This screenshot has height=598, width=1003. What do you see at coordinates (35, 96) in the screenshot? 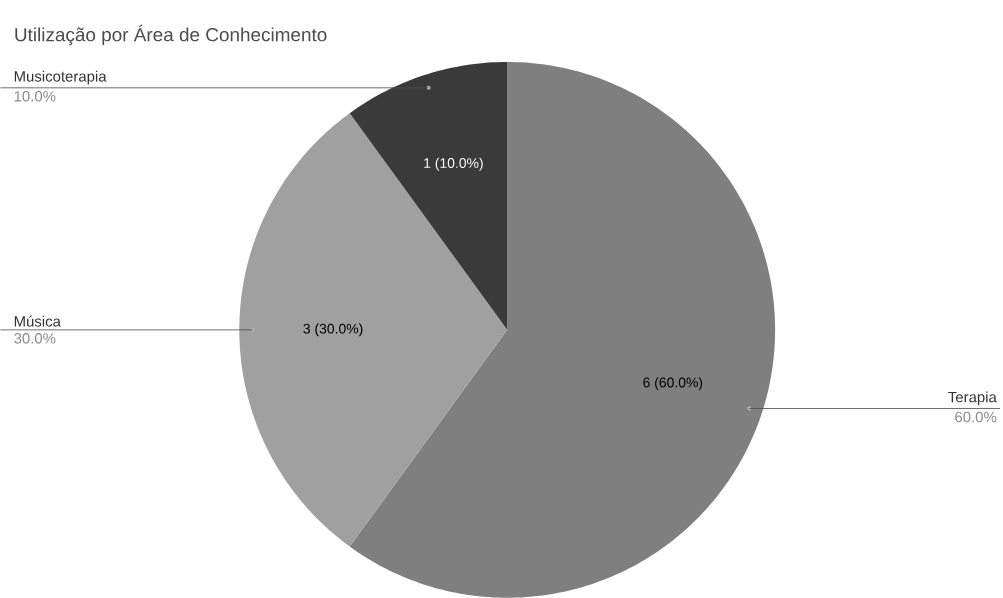
I see `text: 10.0%` at bounding box center [35, 96].